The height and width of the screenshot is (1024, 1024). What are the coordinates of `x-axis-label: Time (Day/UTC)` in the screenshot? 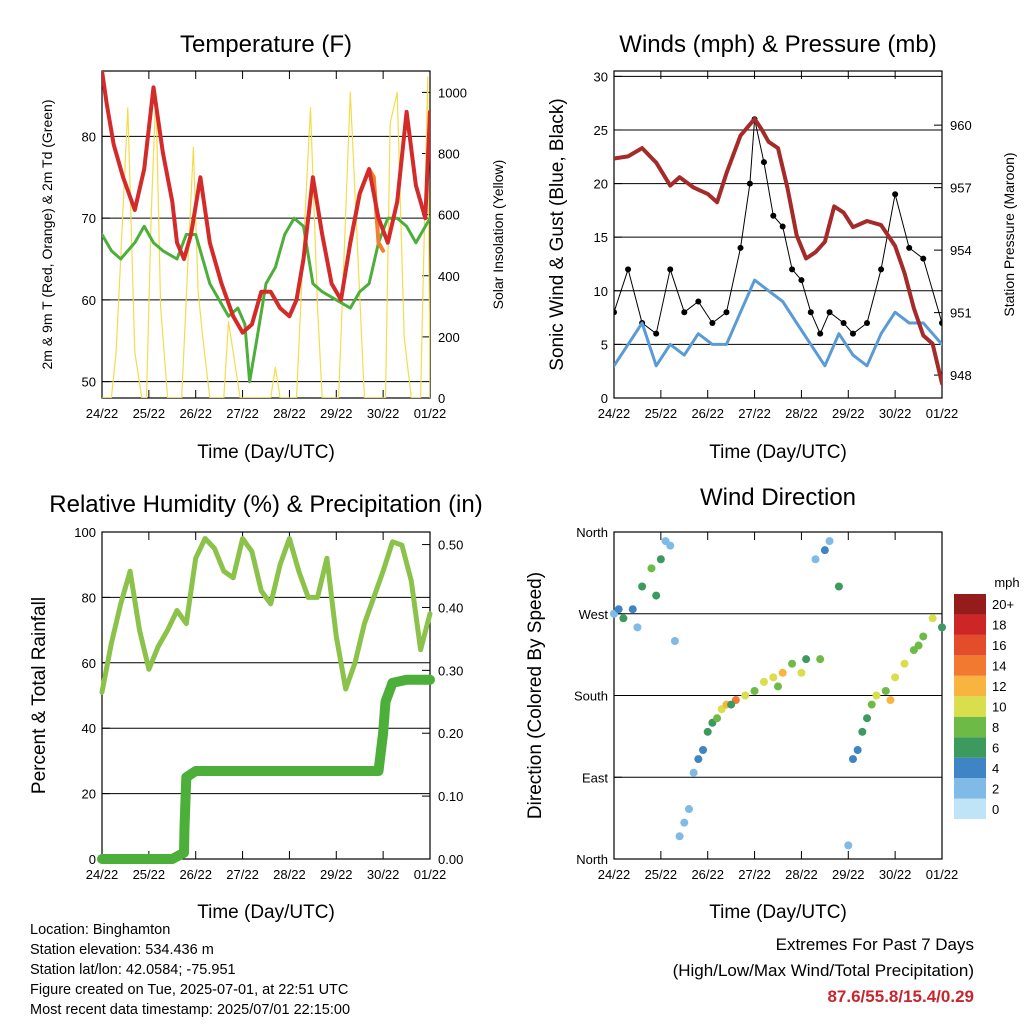 It's located at (266, 452).